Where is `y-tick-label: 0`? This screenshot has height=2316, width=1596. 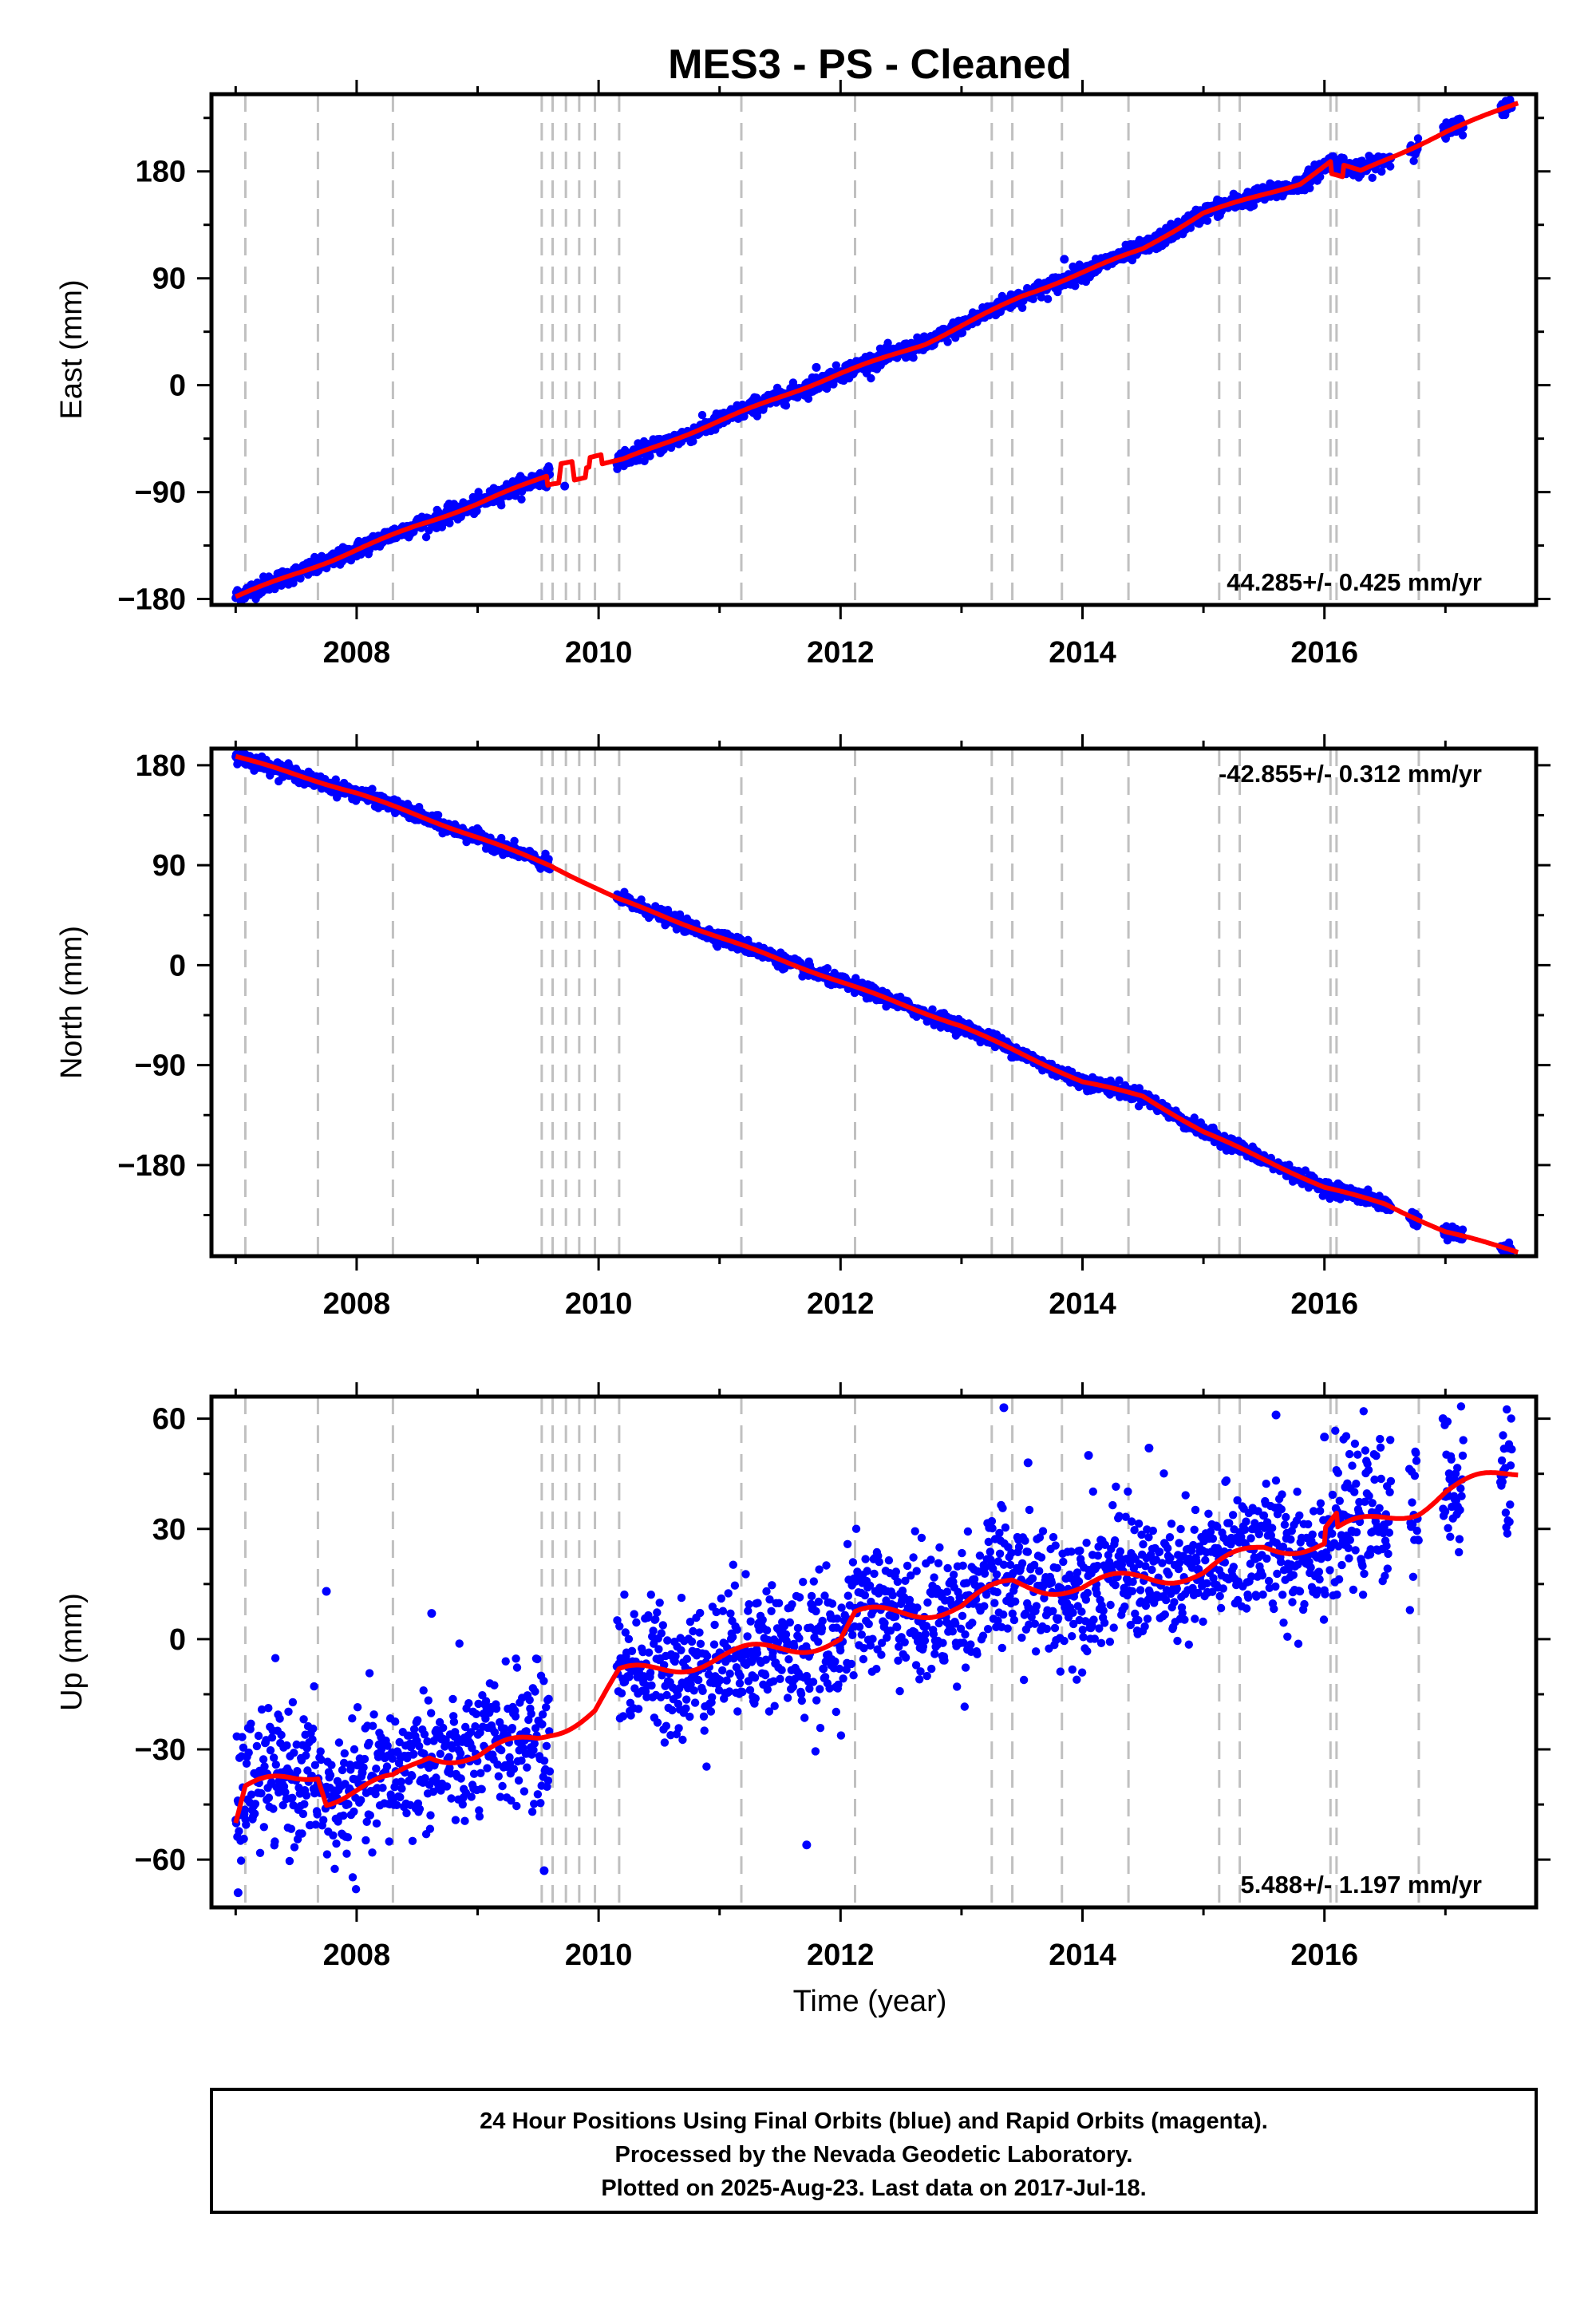
y-tick-label: 0 is located at coordinates (177, 386).